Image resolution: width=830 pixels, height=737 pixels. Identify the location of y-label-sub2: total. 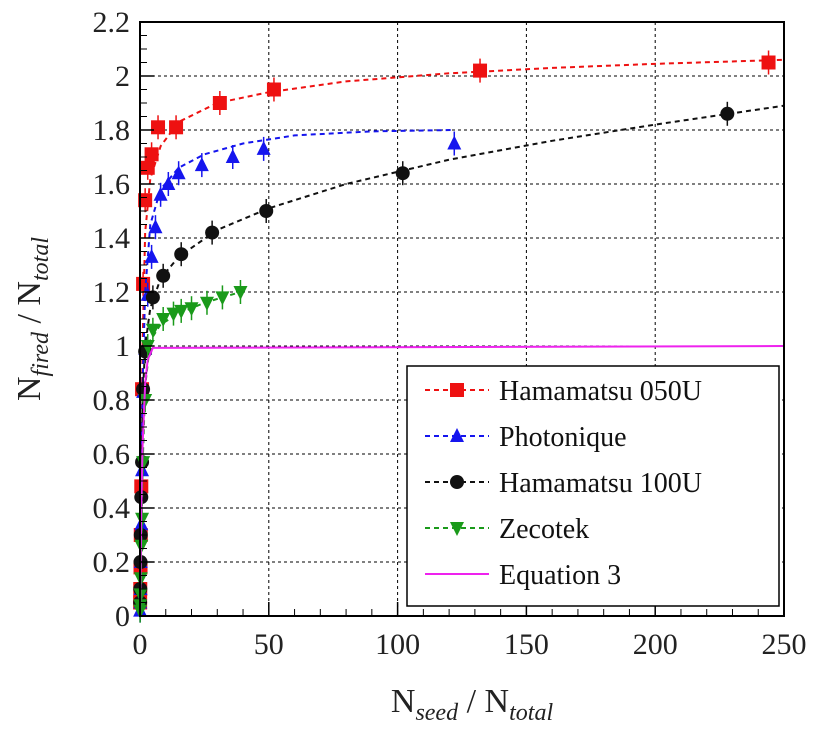
(41, 259).